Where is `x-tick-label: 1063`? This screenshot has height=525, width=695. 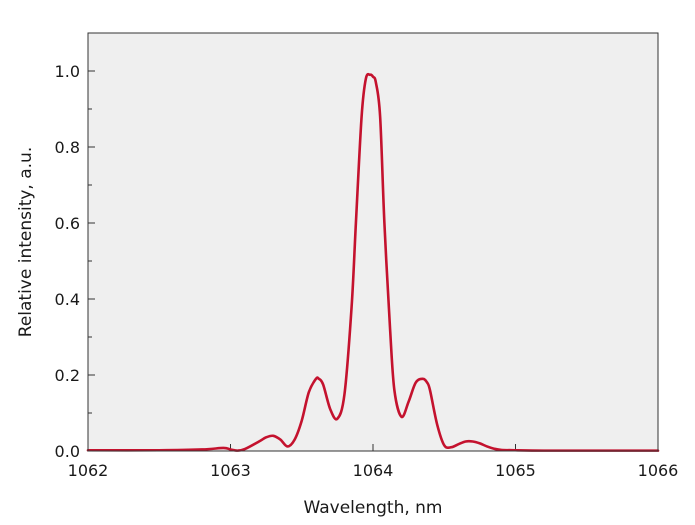
x-tick-label: 1063 is located at coordinates (230, 470).